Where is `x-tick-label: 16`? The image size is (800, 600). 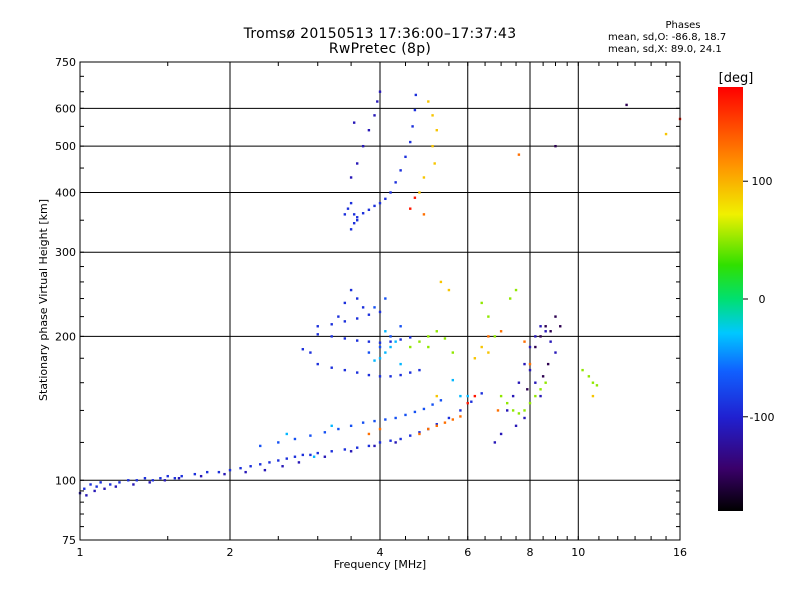
x-tick-label: 16 is located at coordinates (680, 552).